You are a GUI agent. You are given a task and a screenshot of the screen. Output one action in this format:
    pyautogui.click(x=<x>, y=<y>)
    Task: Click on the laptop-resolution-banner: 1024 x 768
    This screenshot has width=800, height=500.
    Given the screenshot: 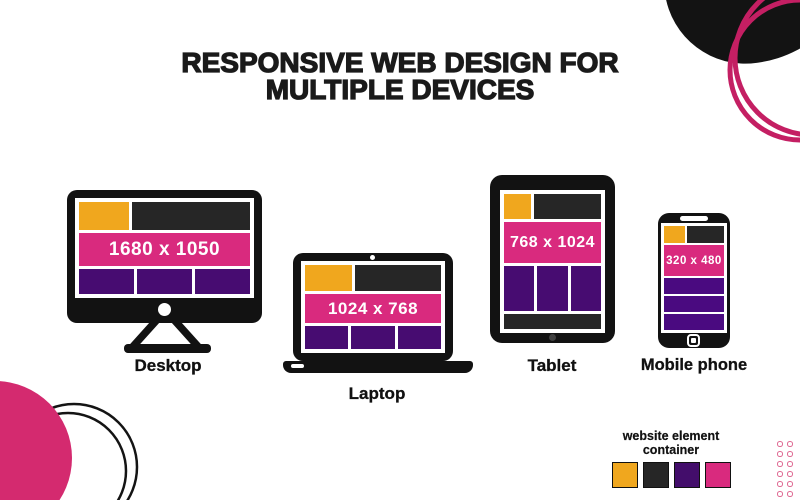 What is the action you would take?
    pyautogui.click(x=373, y=308)
    